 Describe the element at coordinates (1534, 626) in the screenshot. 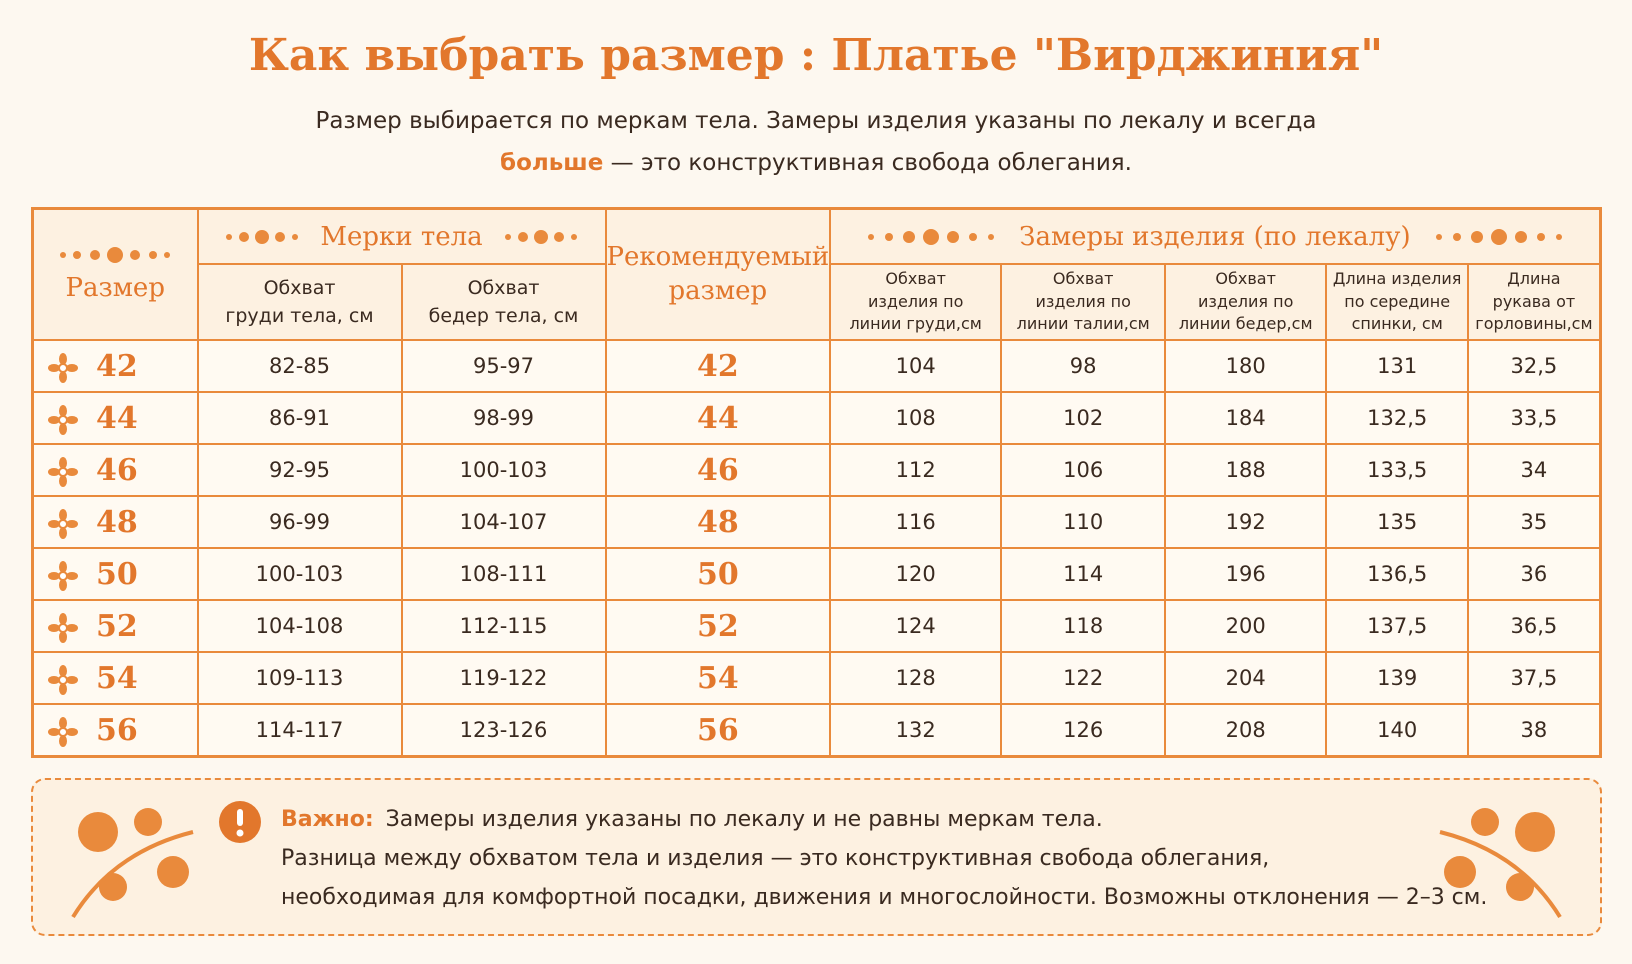

I see `table-cell: 36,5` at that location.